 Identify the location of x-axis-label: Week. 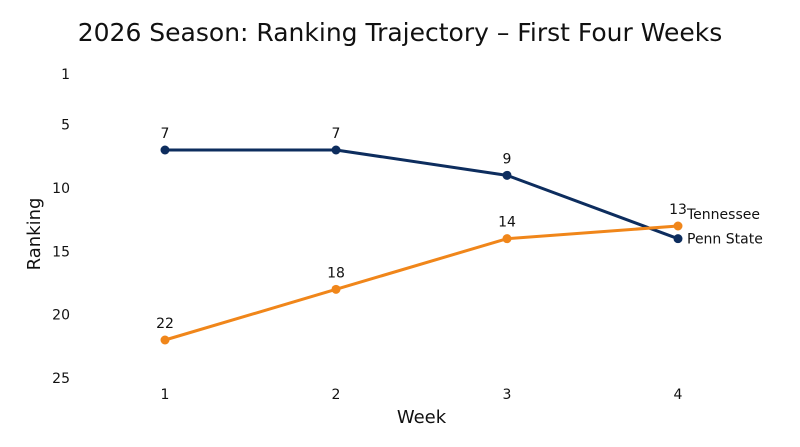
(422, 417).